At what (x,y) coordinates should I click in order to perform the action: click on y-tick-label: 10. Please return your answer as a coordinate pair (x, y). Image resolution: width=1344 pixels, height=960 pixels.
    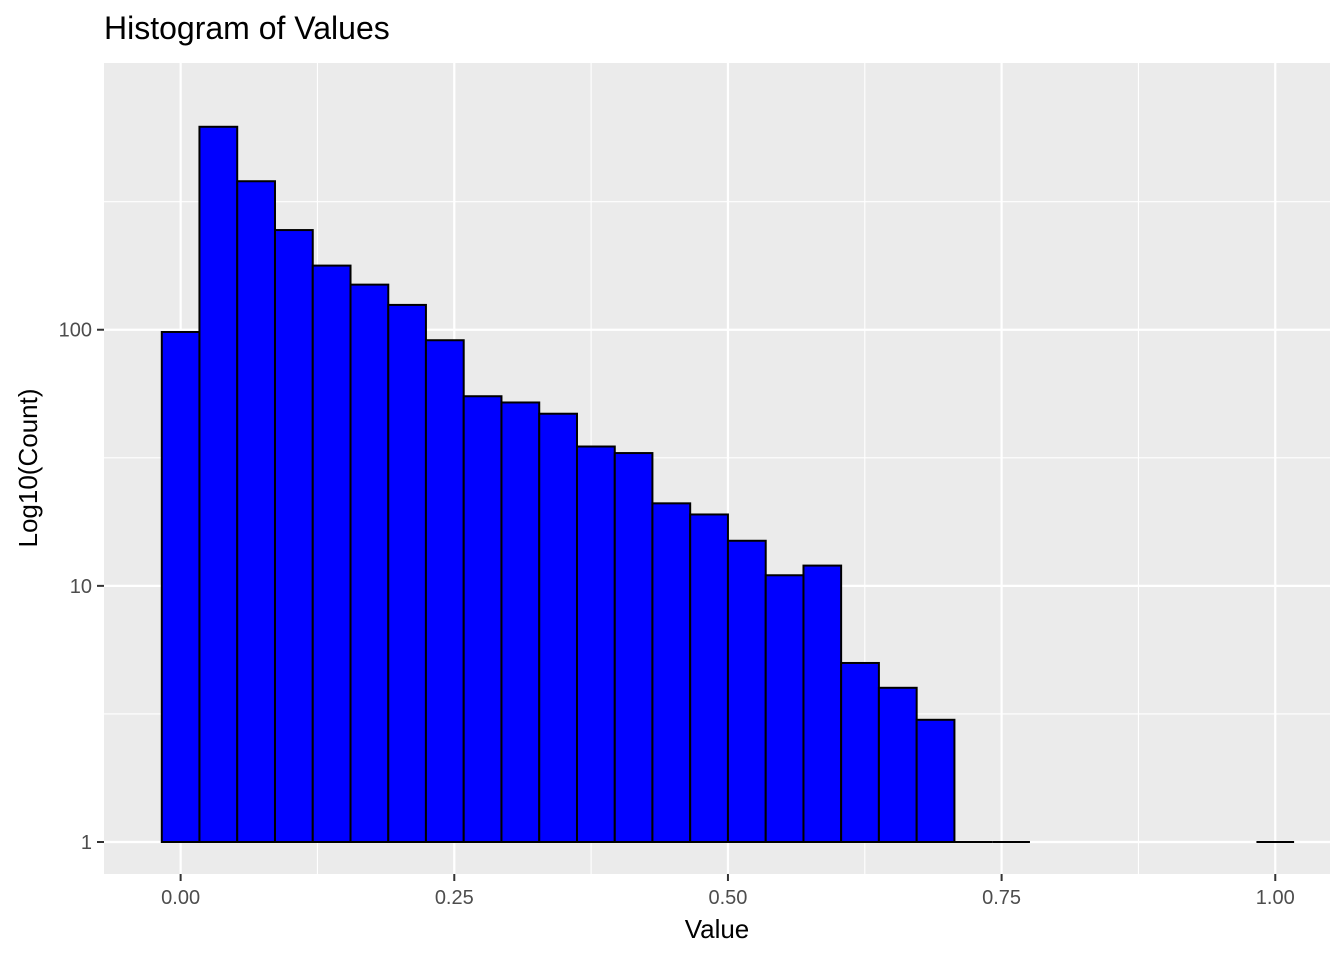
    Looking at the image, I should click on (81, 587).